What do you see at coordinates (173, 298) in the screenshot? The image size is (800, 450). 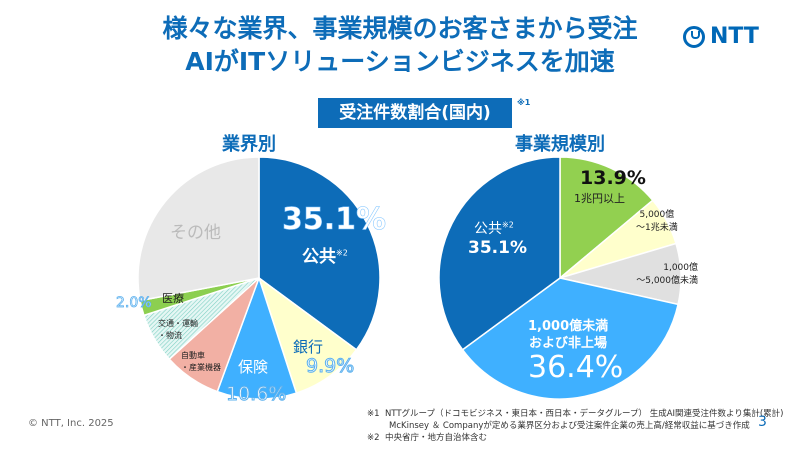 I see `label-medical: 医療` at bounding box center [173, 298].